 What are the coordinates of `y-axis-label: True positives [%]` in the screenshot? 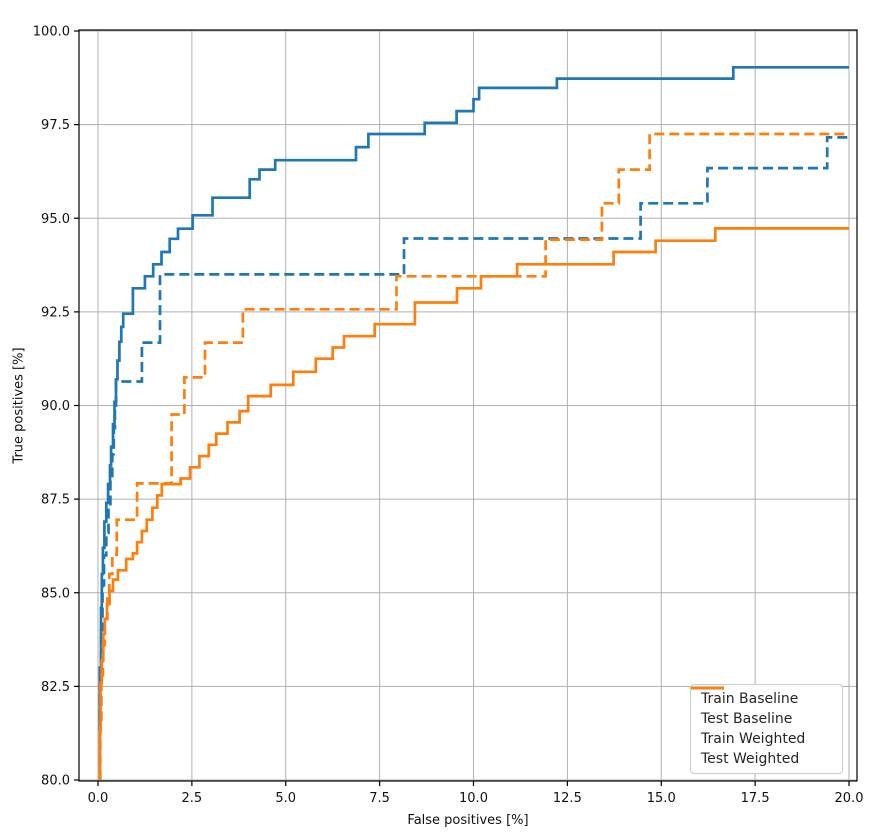 It's located at (19, 405).